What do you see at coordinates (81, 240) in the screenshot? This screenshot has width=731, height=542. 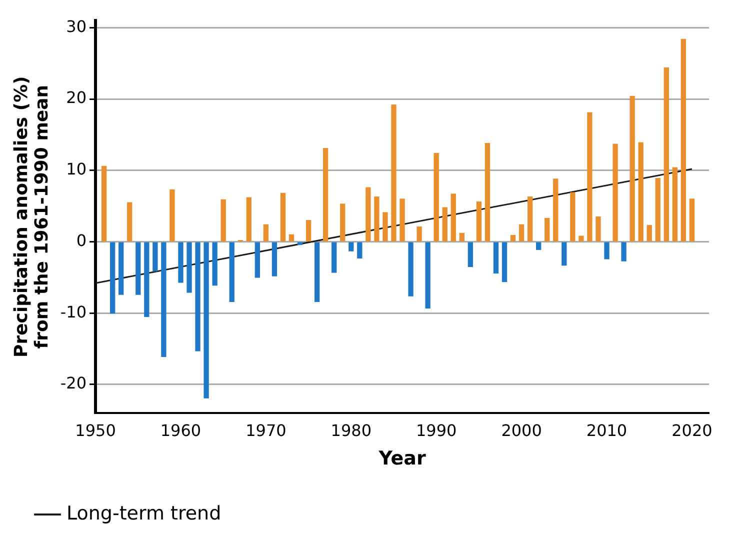 I see `y-tick-label: 0` at bounding box center [81, 240].